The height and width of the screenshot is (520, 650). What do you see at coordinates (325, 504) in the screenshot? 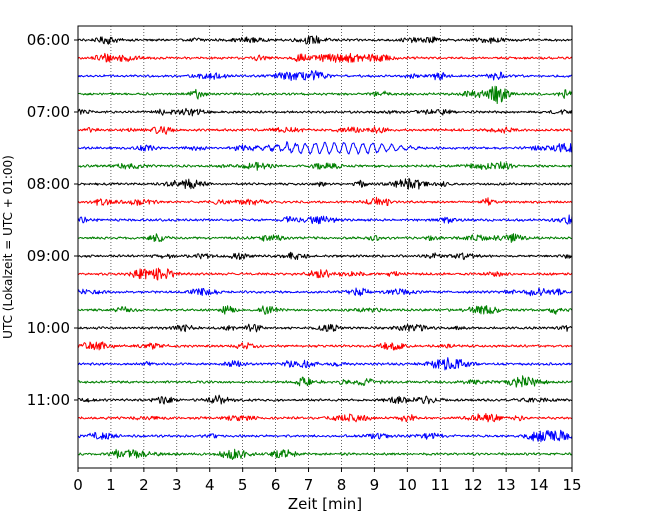
I see `x-axis-label: Zeit [min]` at bounding box center [325, 504].